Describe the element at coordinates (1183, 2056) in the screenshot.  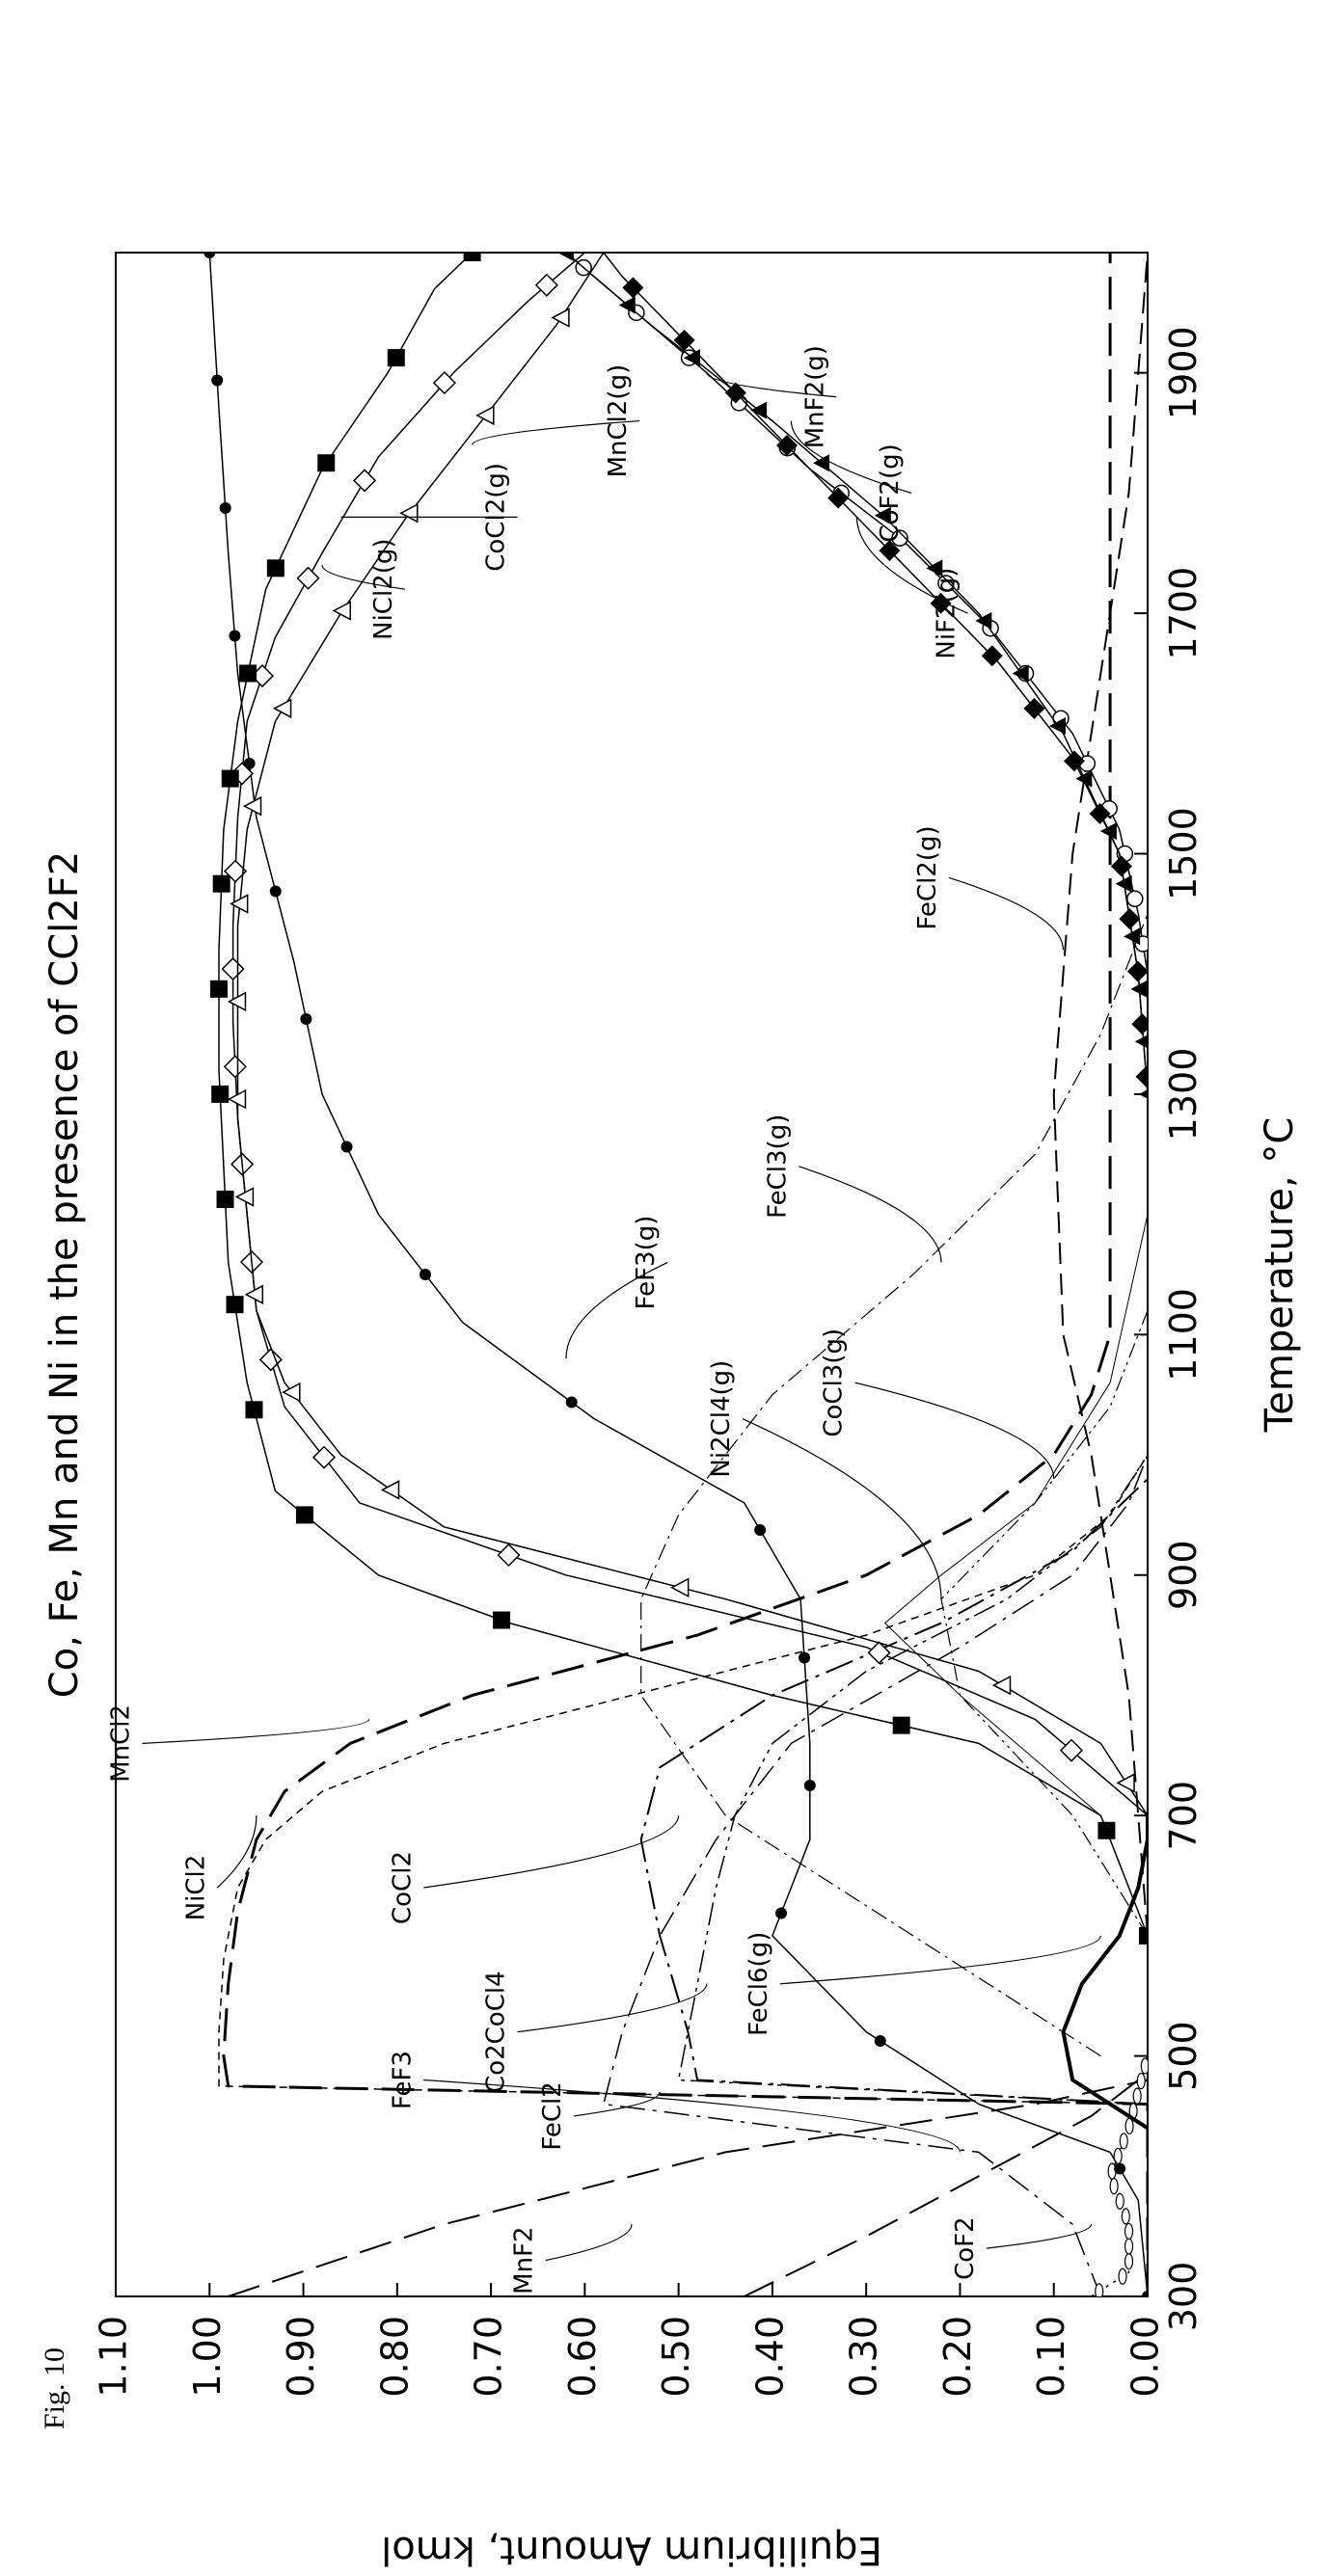
I see `x-tick-label: 500` at that location.